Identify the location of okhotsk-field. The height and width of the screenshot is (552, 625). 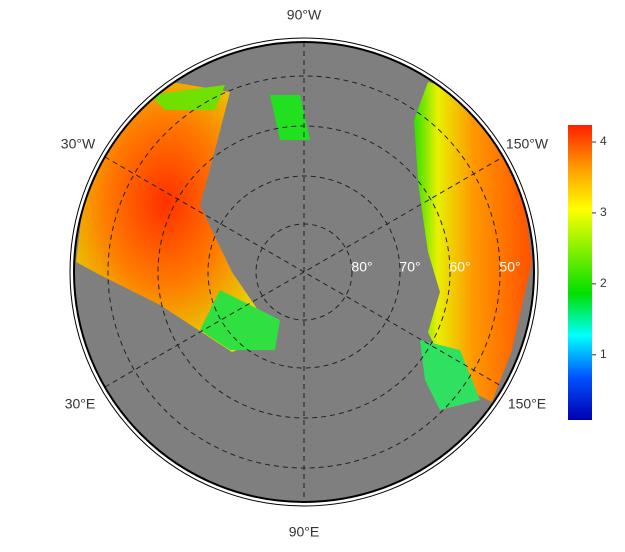
(450, 375).